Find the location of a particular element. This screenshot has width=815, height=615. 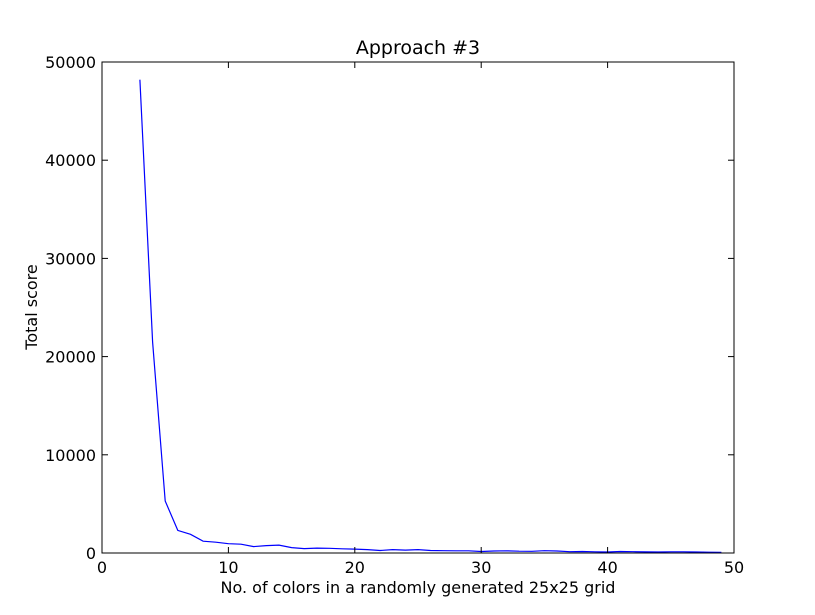

y-tick-label: 0 is located at coordinates (91, 553).